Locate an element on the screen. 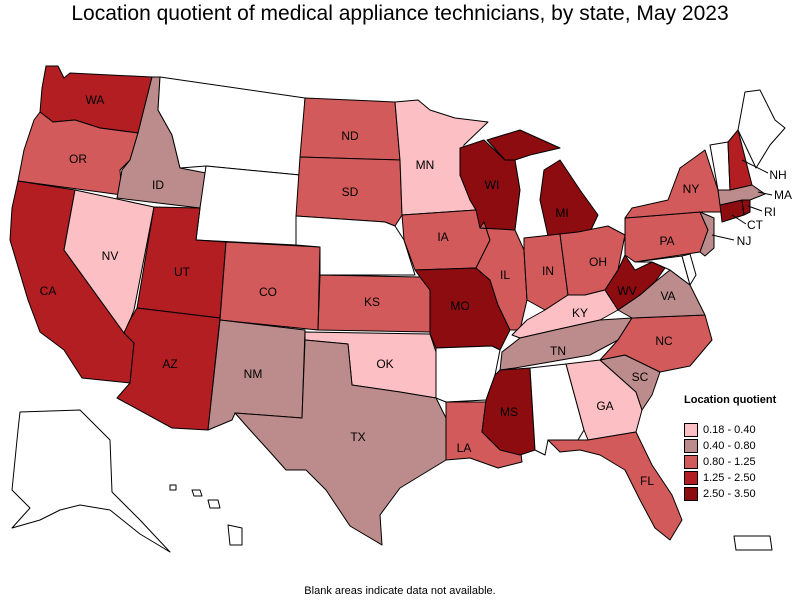 The width and height of the screenshot is (800, 600). state-nh is located at coordinates (740, 160).